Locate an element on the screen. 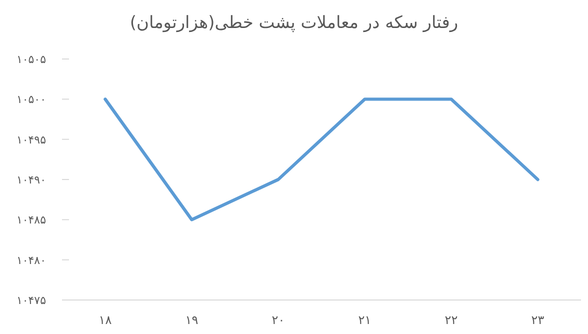 The height and width of the screenshot is (334, 588). y-tick-label: ۱۰۴۹۵ is located at coordinates (31, 139).